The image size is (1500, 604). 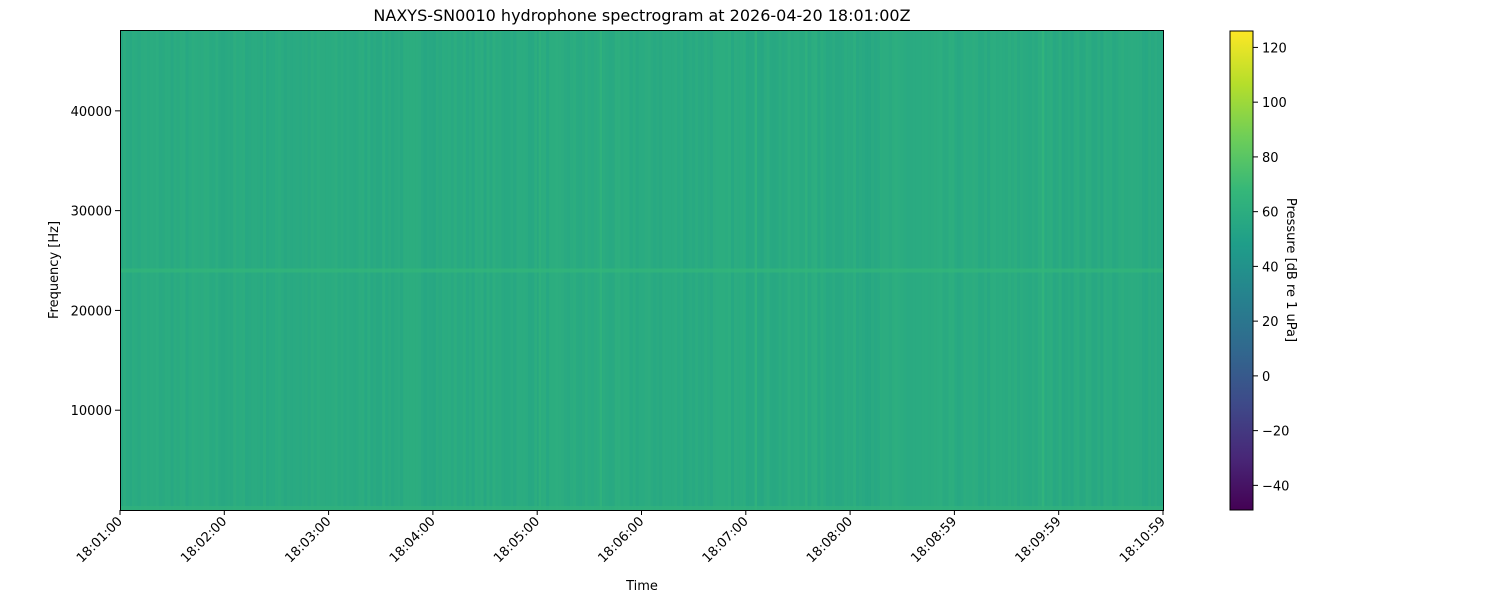 What do you see at coordinates (1039, 540) in the screenshot?
I see `x-tick-label: 18:09:59` at bounding box center [1039, 540].